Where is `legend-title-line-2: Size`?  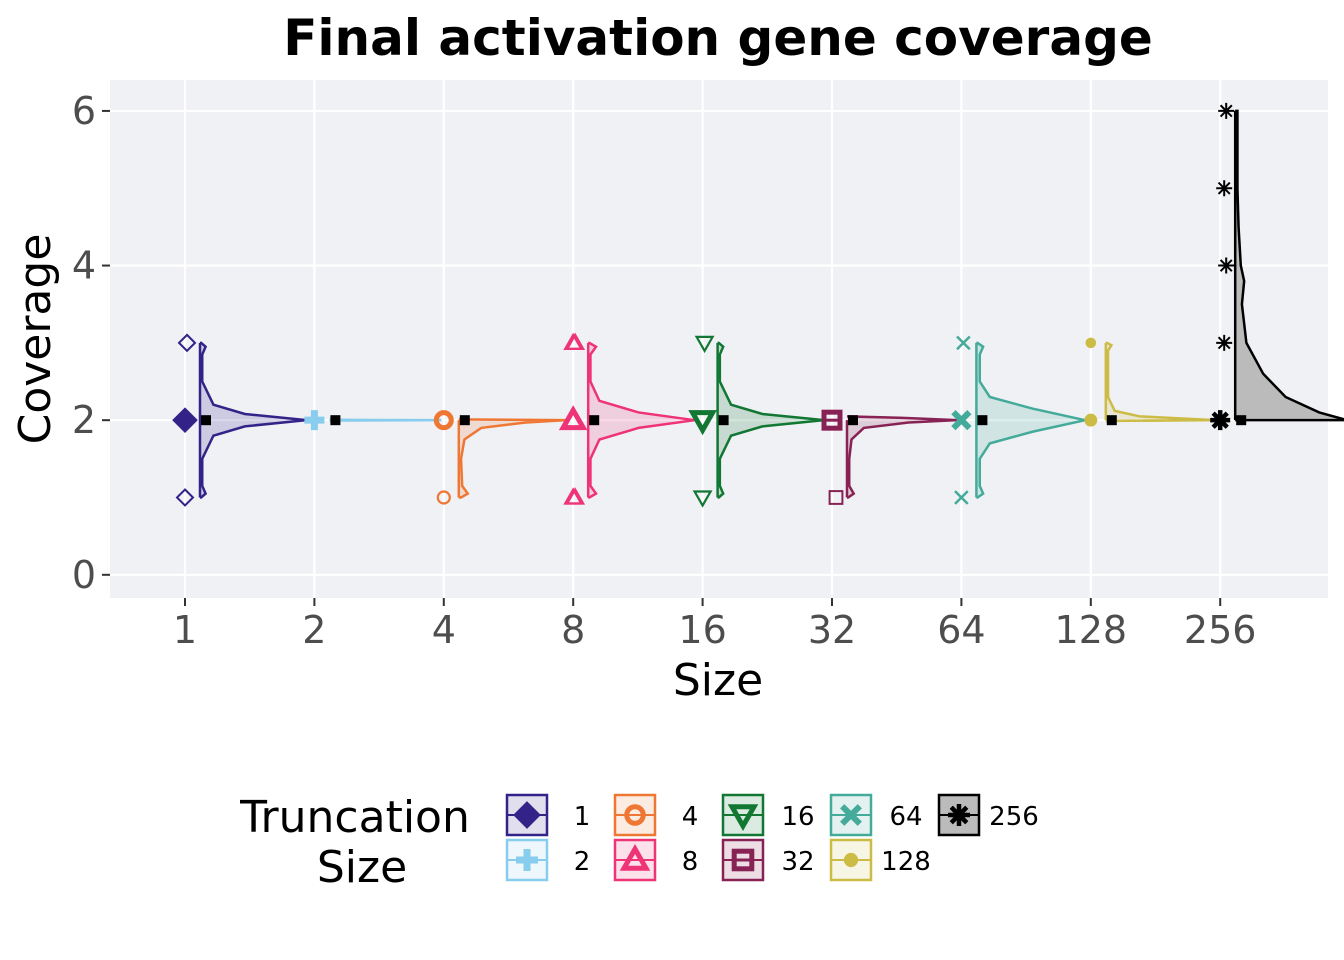 legend-title-line-2: Size is located at coordinates (362, 867).